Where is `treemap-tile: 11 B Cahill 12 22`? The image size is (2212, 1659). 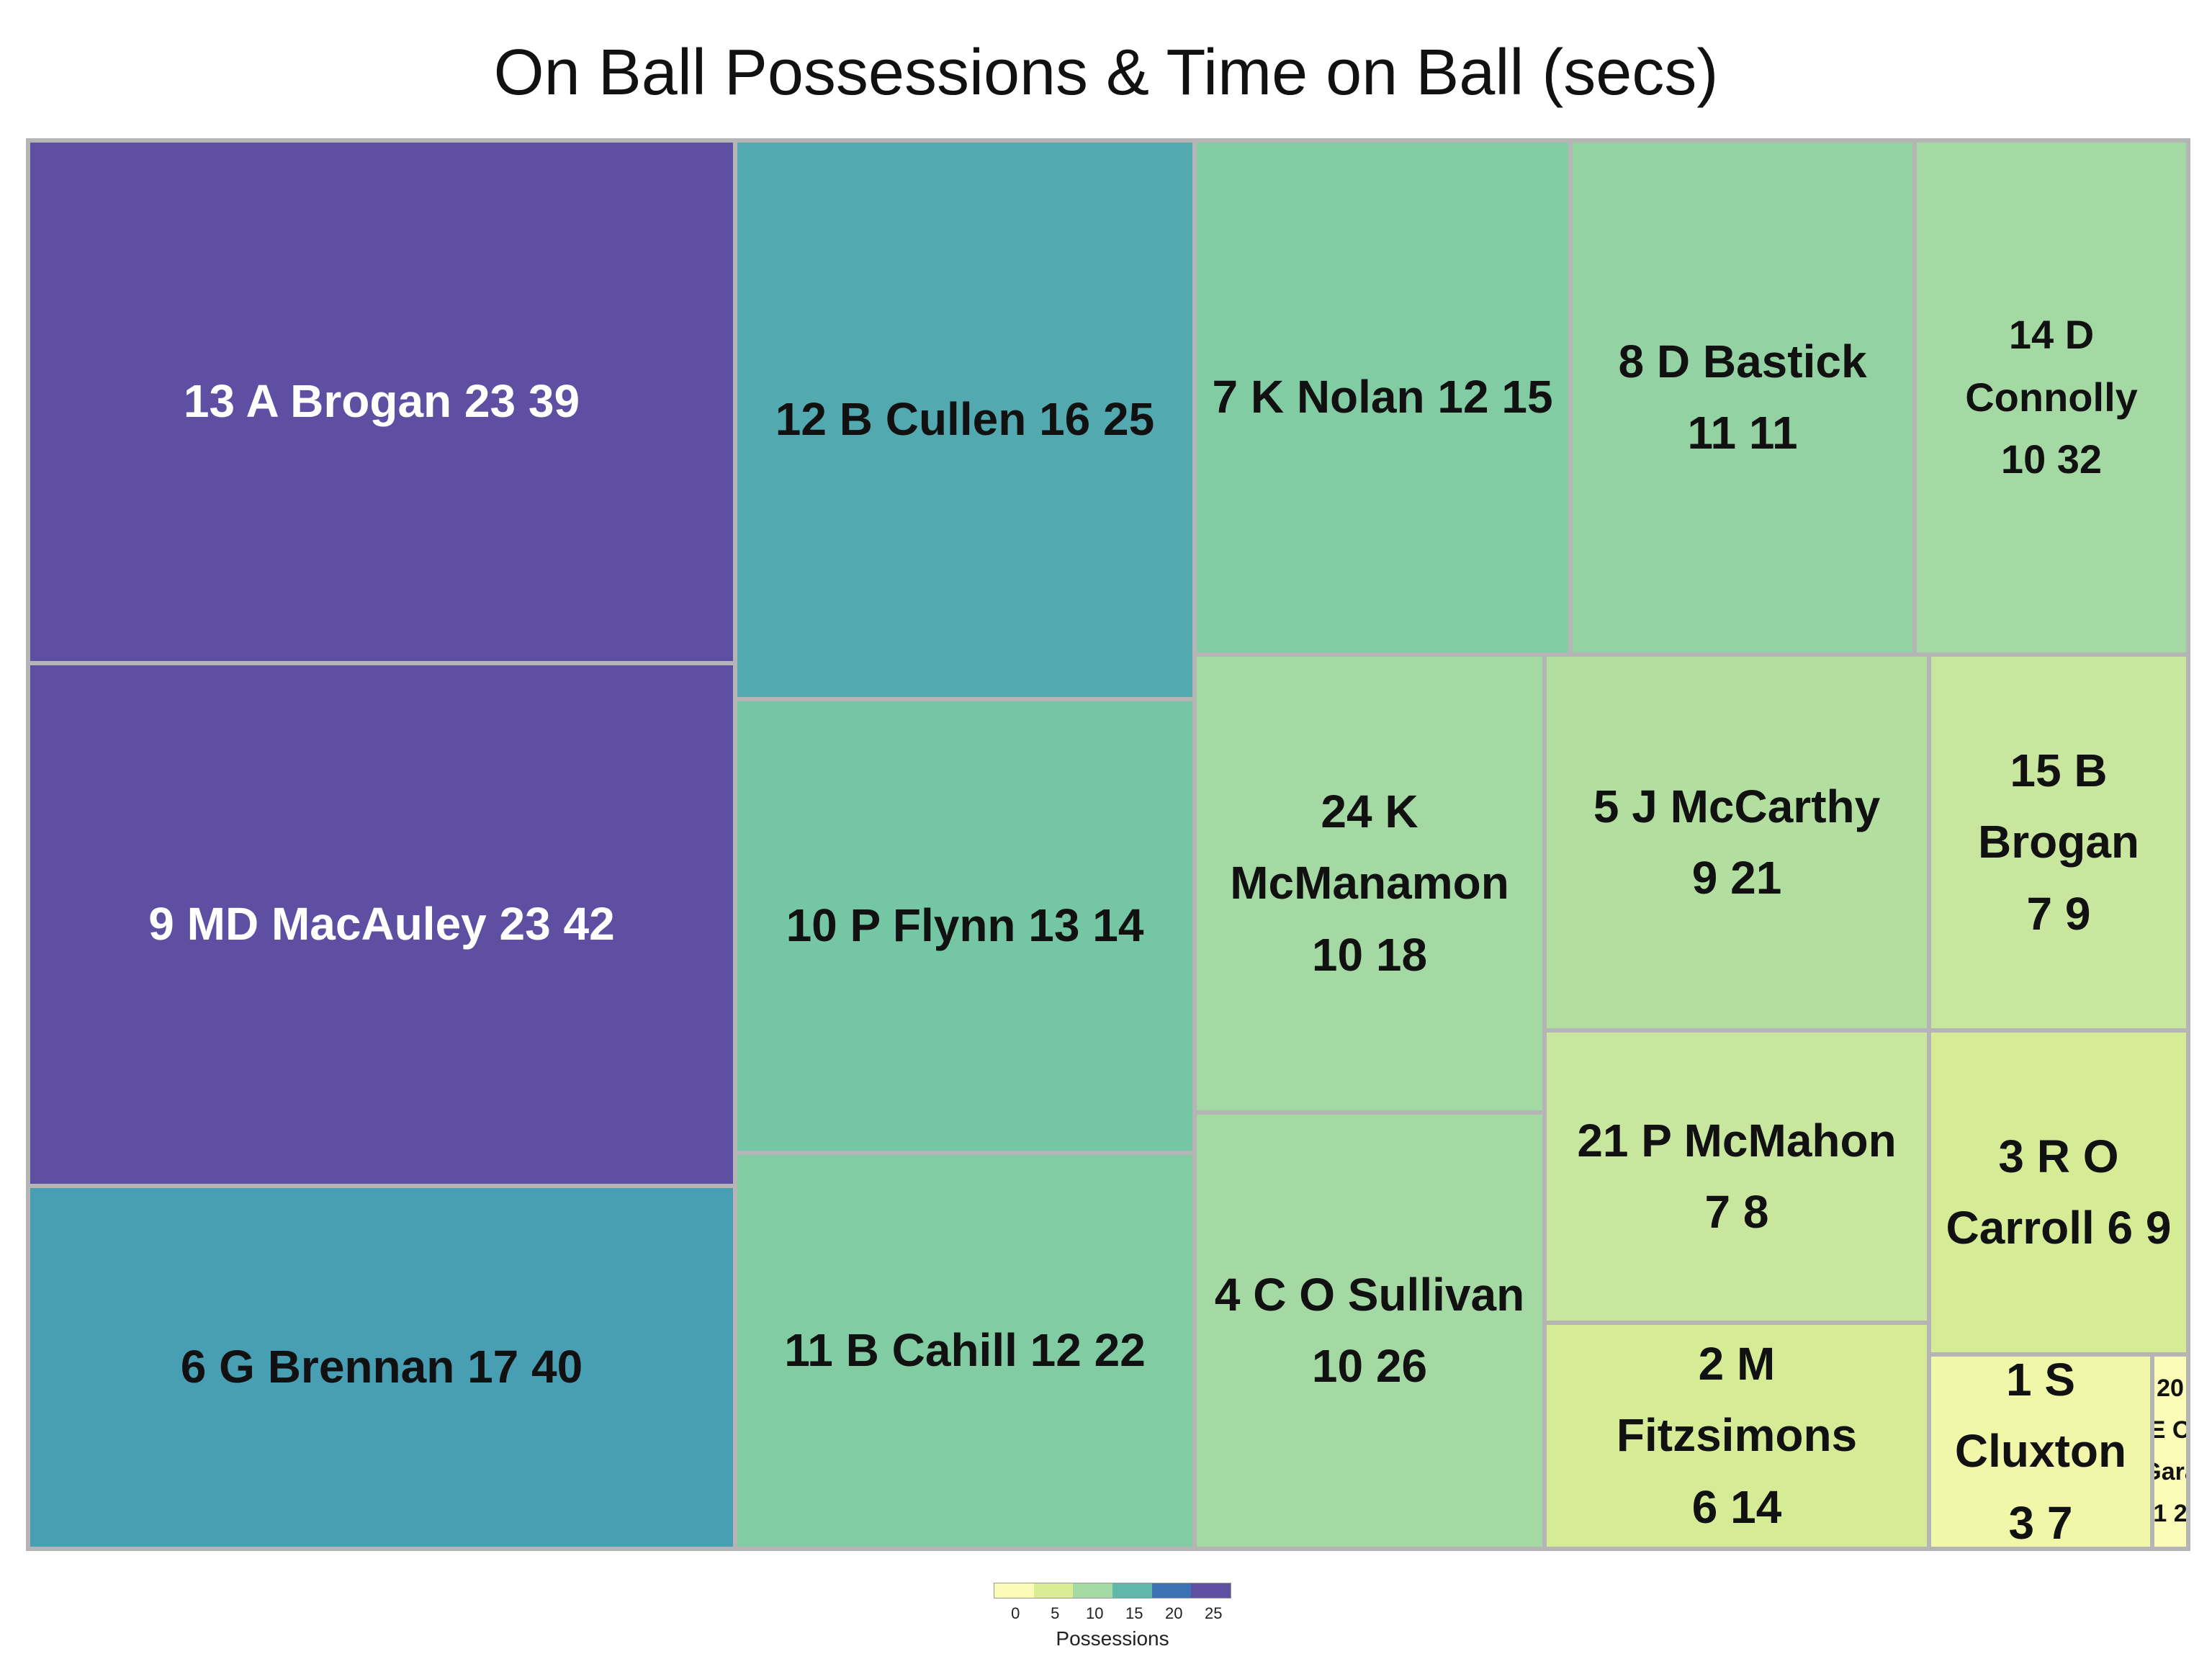 treemap-tile: 11 B Cahill 12 22 is located at coordinates (965, 1351).